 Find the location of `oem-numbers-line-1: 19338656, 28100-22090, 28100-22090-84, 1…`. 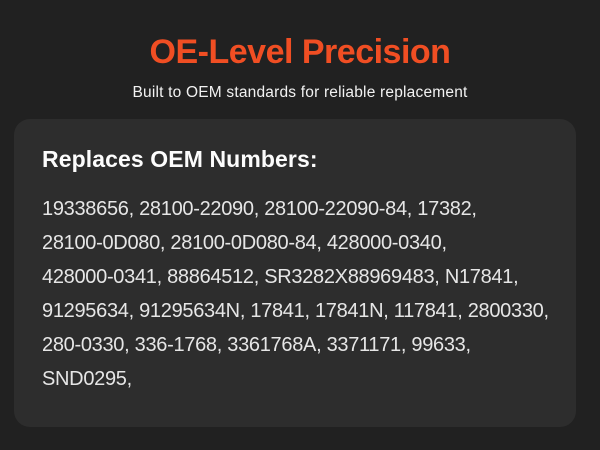

oem-numbers-line-1: 19338656, 28100-22090, 28100-22090-84, 1… is located at coordinates (259, 209).